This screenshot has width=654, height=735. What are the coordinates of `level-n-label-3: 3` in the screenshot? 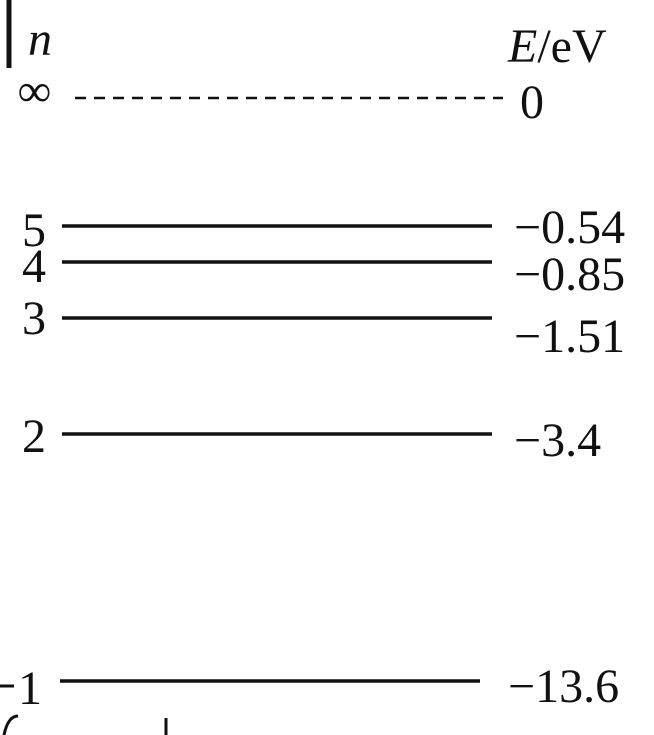 It's located at (34, 318).